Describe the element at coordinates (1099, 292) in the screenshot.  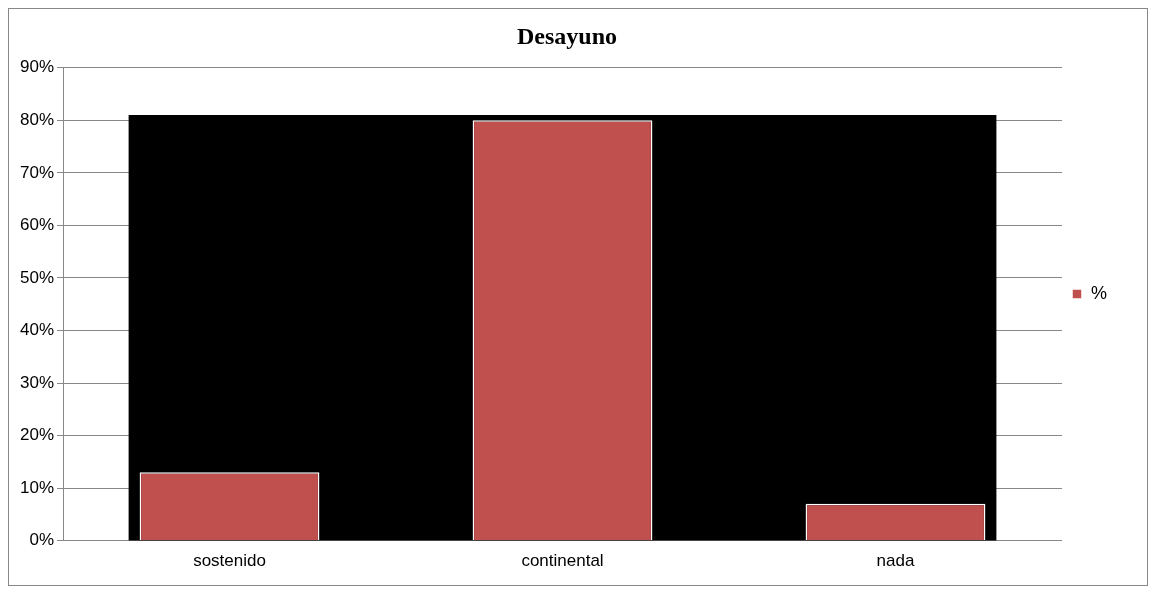
I see `legend-label: %` at that location.